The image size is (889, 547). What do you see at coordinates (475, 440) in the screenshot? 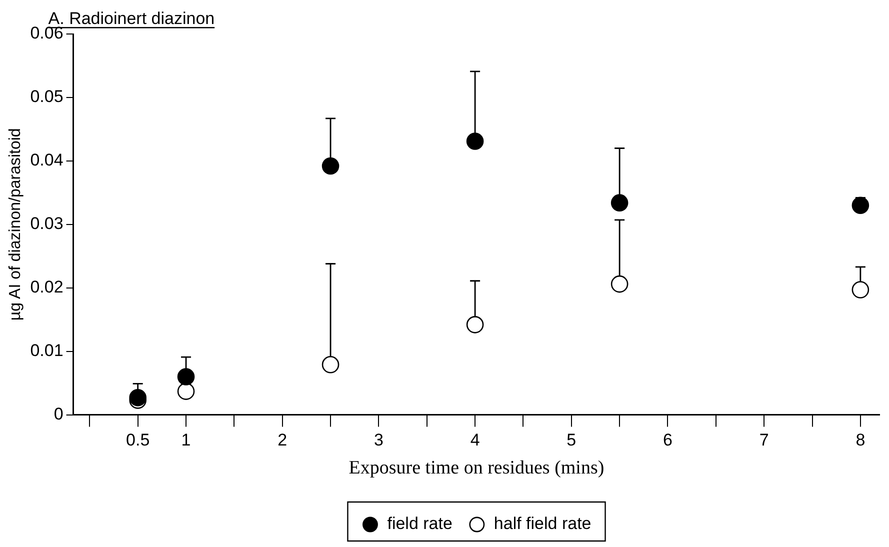
I see `x-tick-label: 4` at bounding box center [475, 440].